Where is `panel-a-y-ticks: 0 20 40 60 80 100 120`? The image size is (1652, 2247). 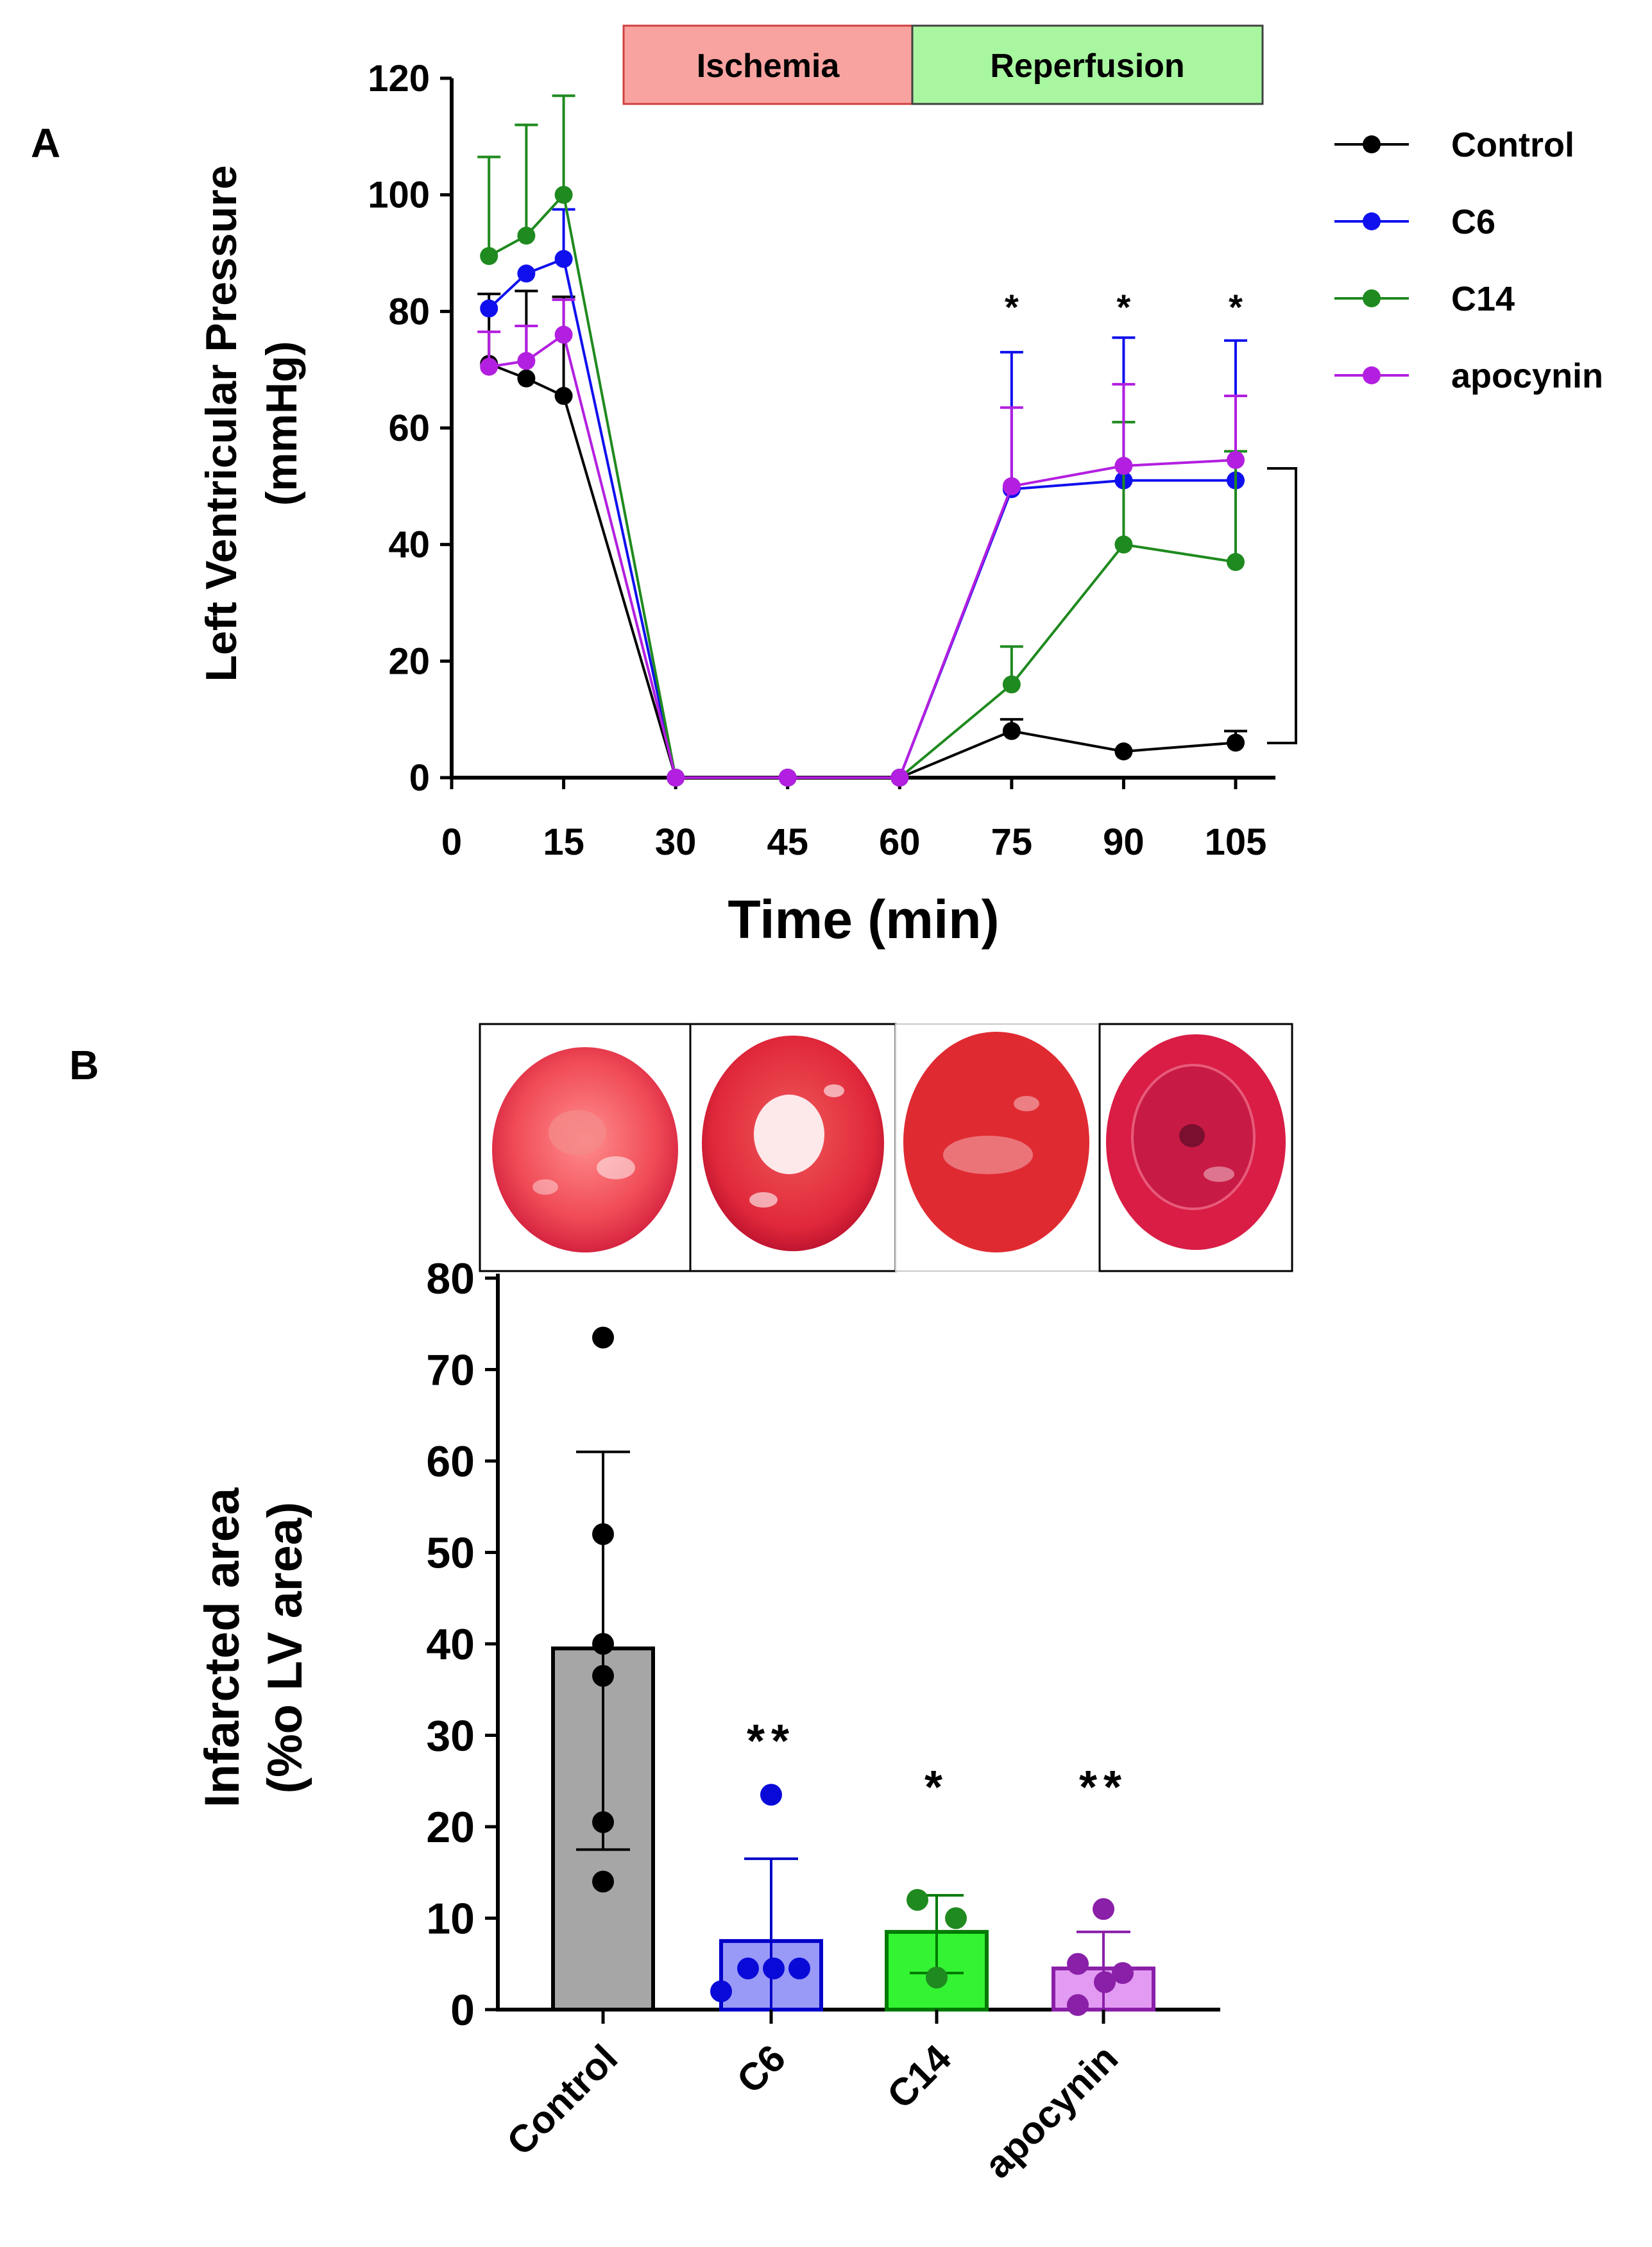
panel-a-y-ticks: 0 20 40 60 80 100 120 is located at coordinates (410, 428).